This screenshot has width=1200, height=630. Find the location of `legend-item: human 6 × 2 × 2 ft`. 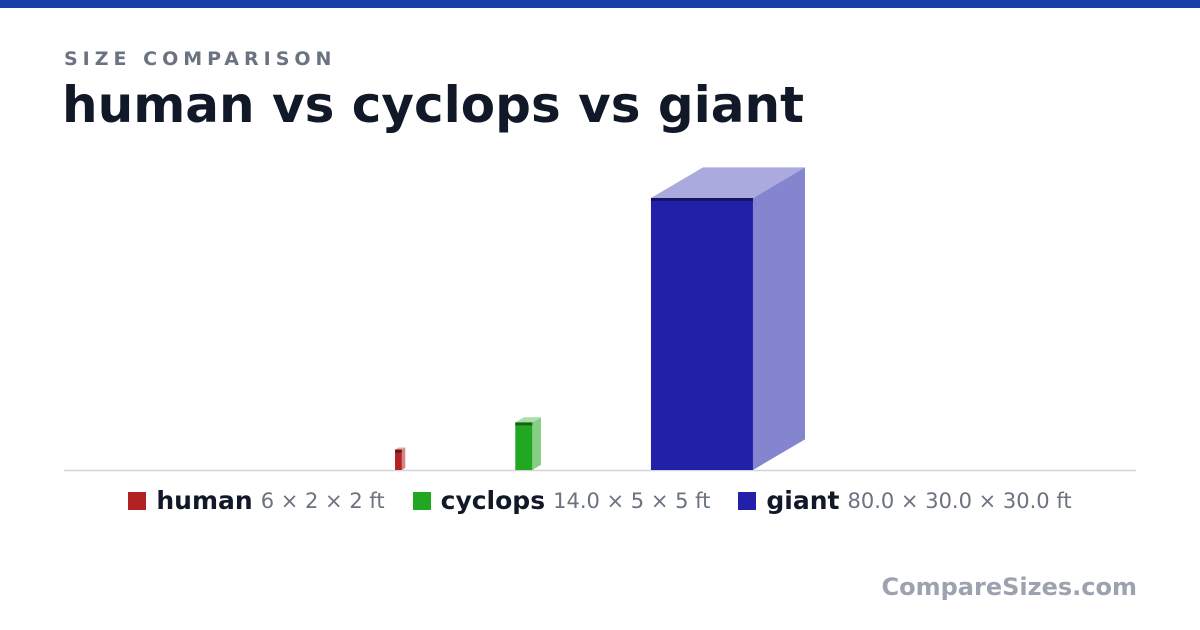

legend-item: human 6 × 2 × 2 ft is located at coordinates (256, 500).